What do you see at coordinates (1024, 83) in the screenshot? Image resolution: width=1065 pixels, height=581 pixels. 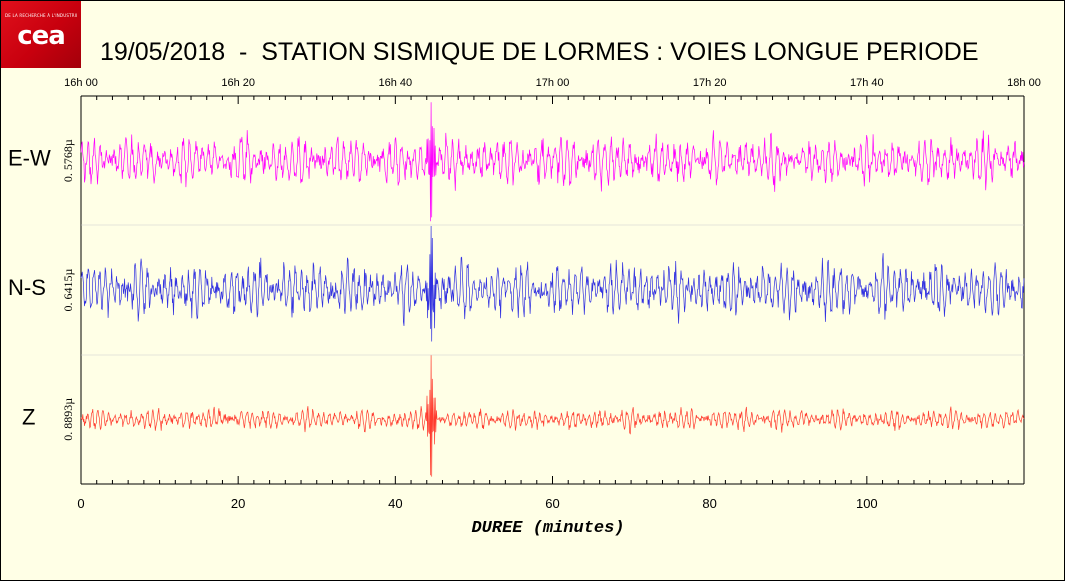 I see `top-tick-label: 18h 00` at bounding box center [1024, 83].